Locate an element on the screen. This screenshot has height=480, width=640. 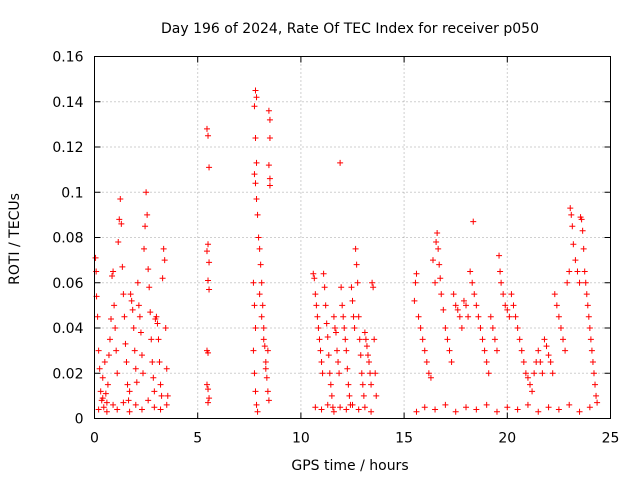
y-tick-label: 0.16 is located at coordinates (67, 58).